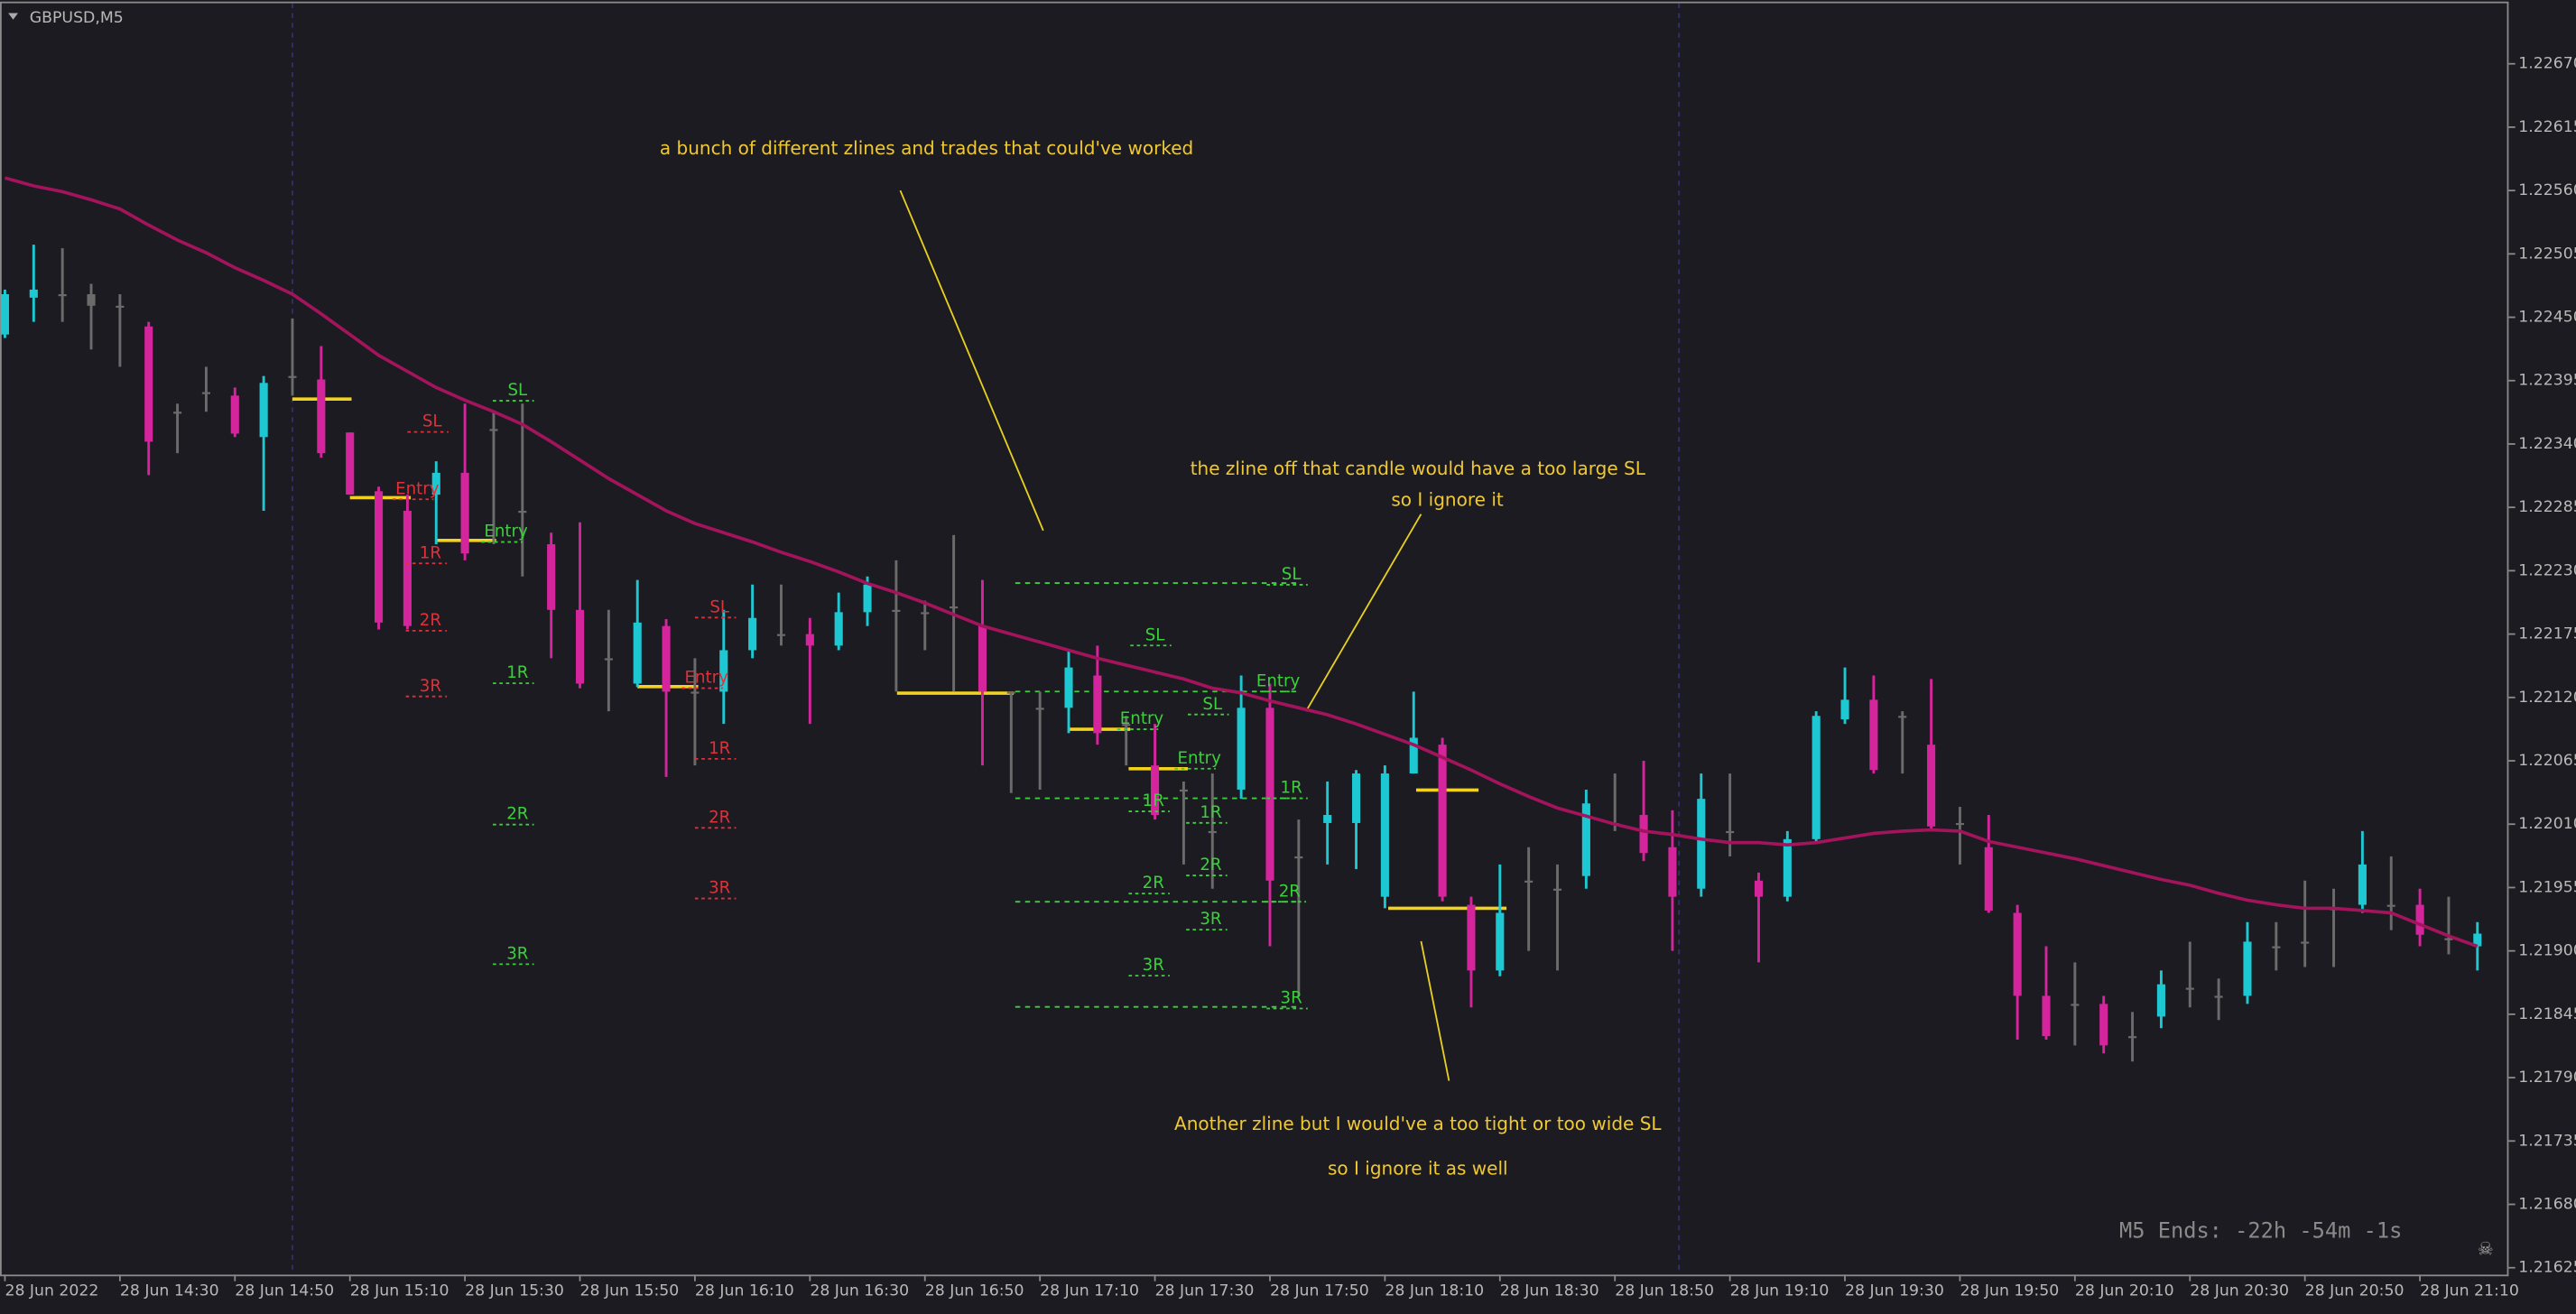 This screenshot has width=2576, height=1314. I want to click on x-tick-label: 28 Jun 14:30, so click(170, 1291).